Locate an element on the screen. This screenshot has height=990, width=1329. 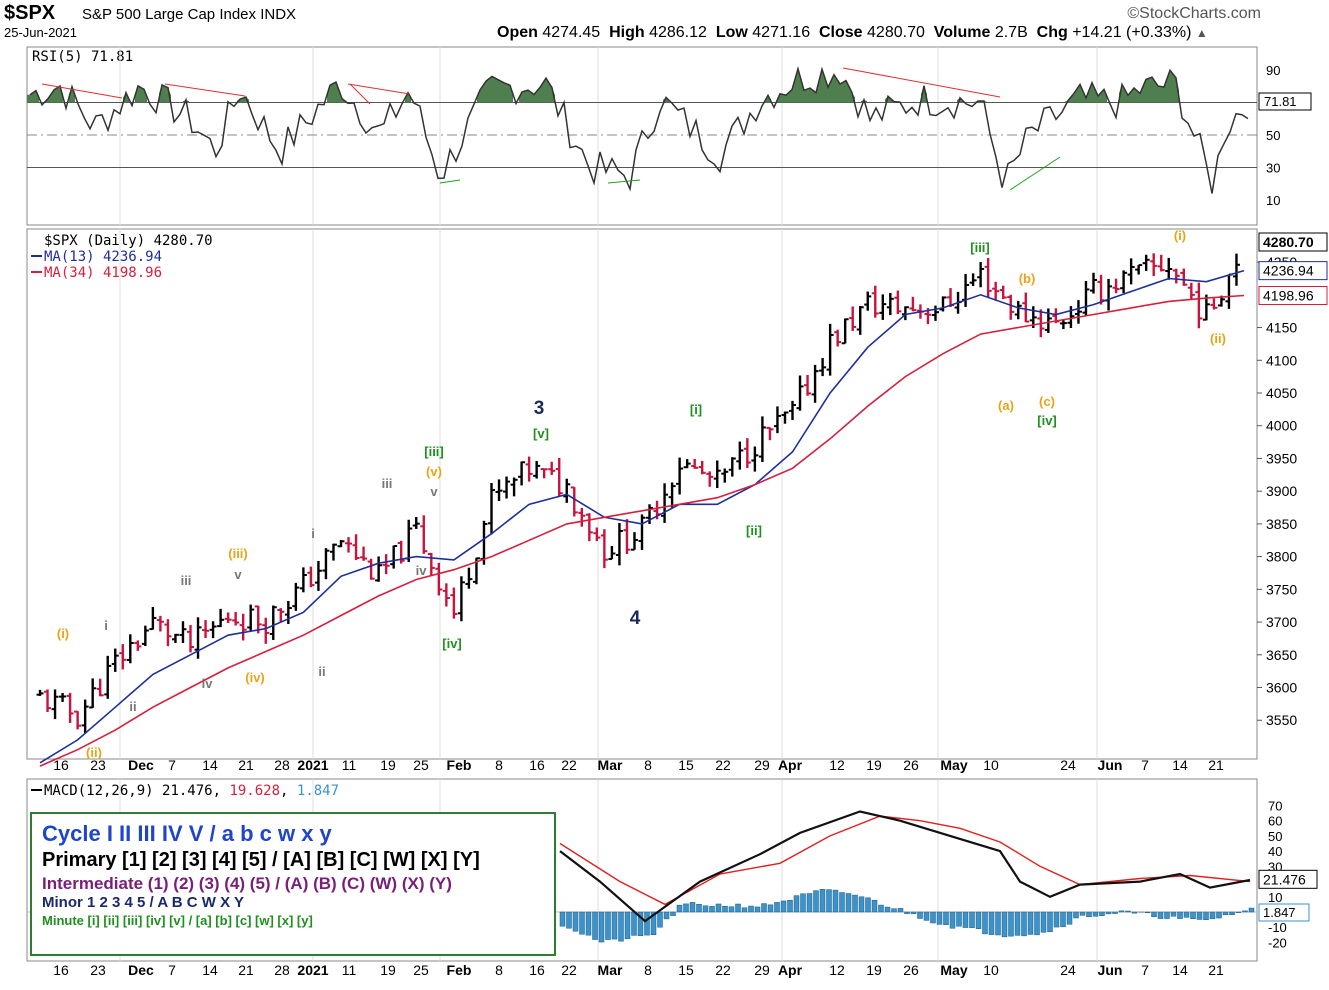
x-tick-label: 2021 is located at coordinates (312, 765).